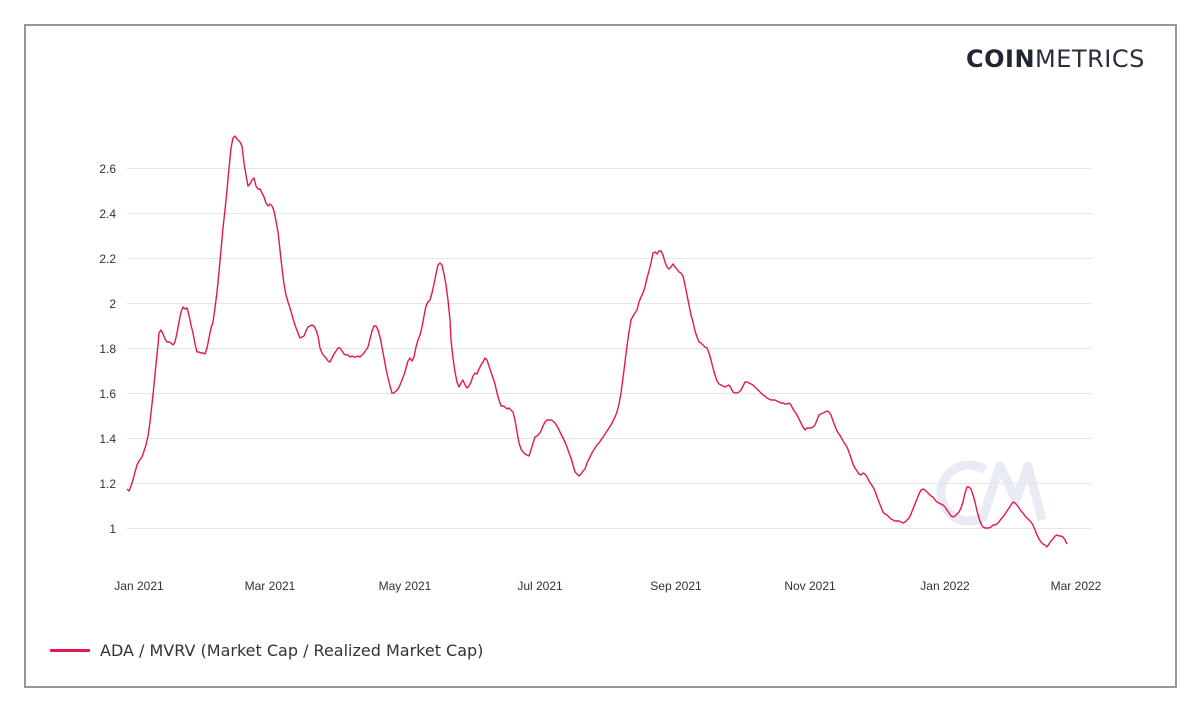  Describe the element at coordinates (112, 529) in the screenshot. I see `y-tick: 1` at that location.